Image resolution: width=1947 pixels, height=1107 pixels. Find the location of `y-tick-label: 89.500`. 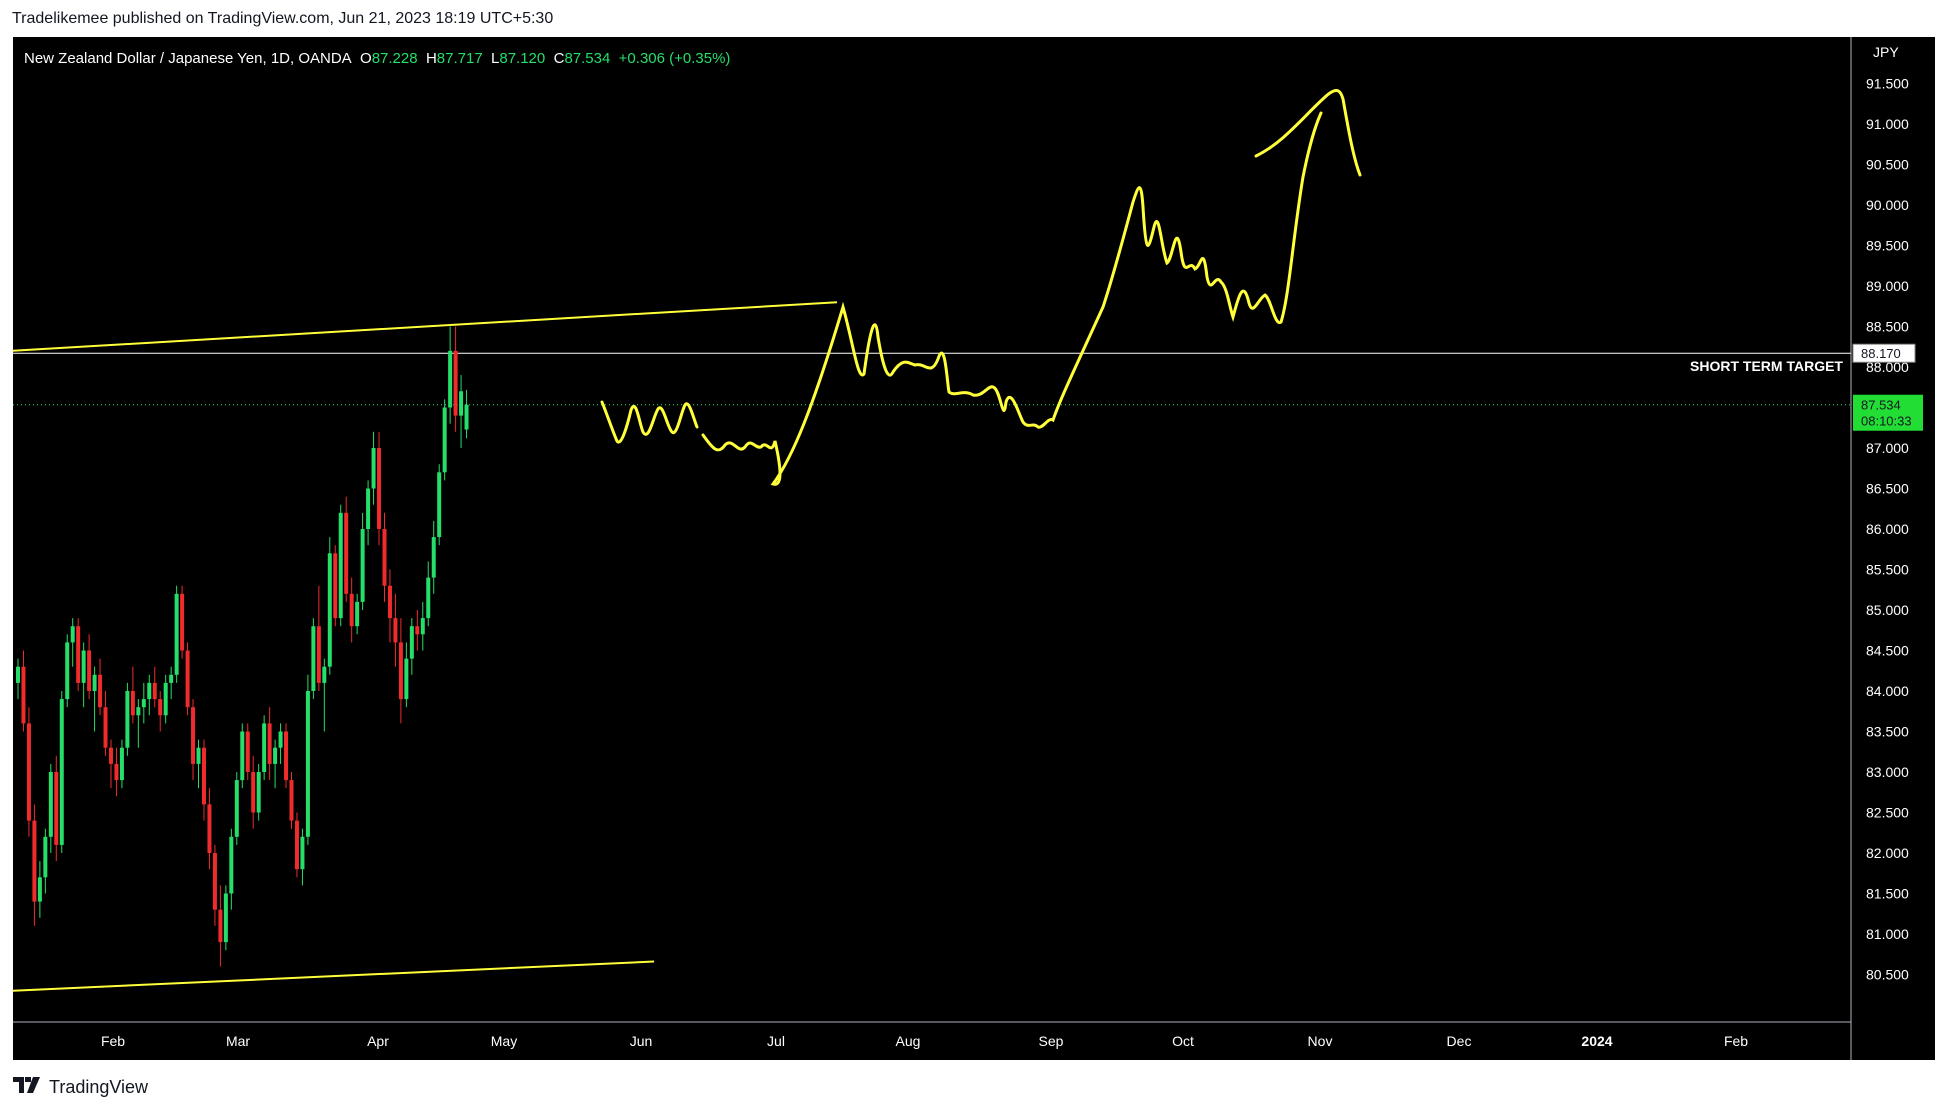

y-tick-label: 89.500 is located at coordinates (1887, 246).